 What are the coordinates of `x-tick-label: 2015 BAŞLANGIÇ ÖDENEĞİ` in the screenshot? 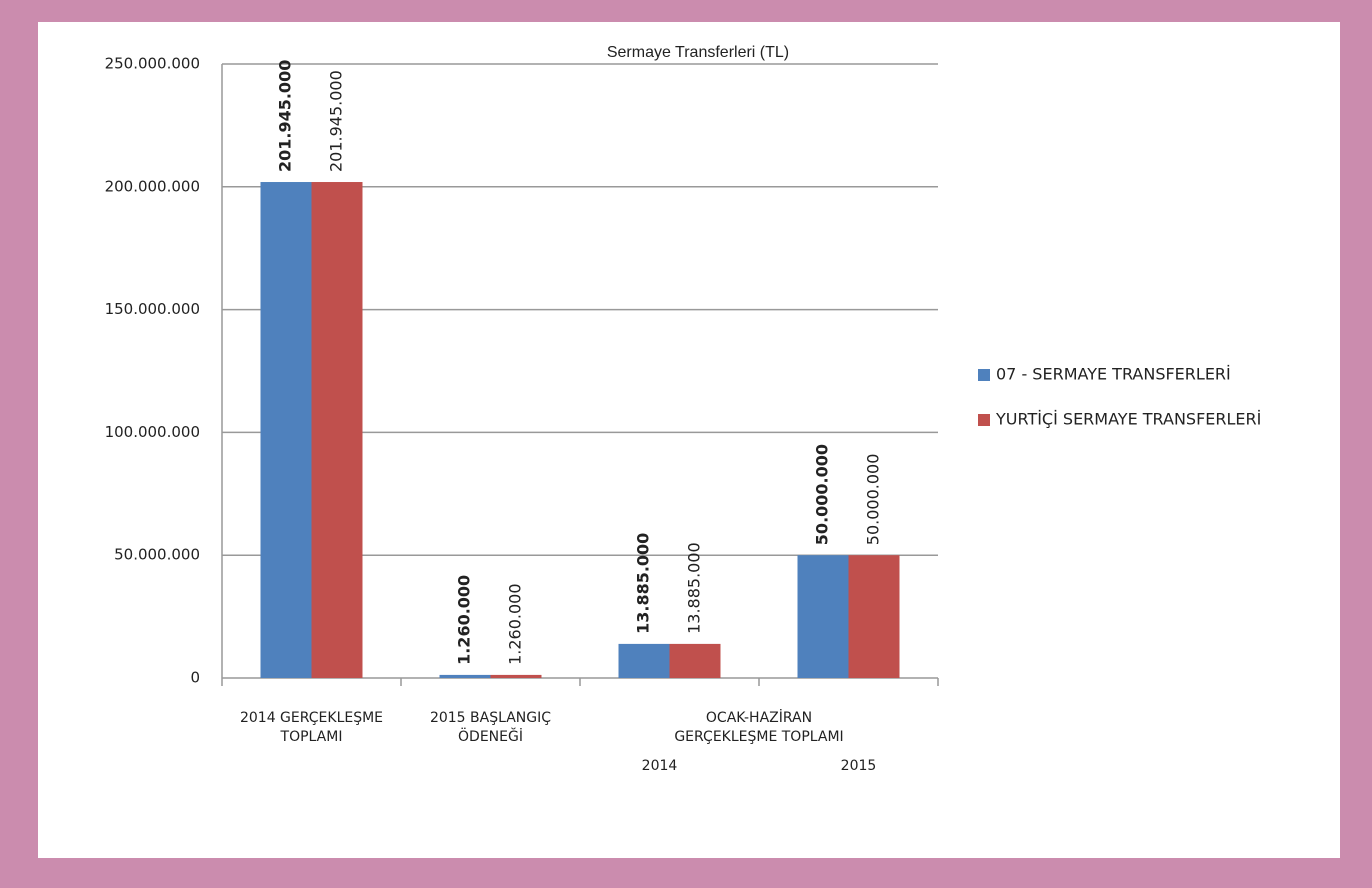 It's located at (490, 727).